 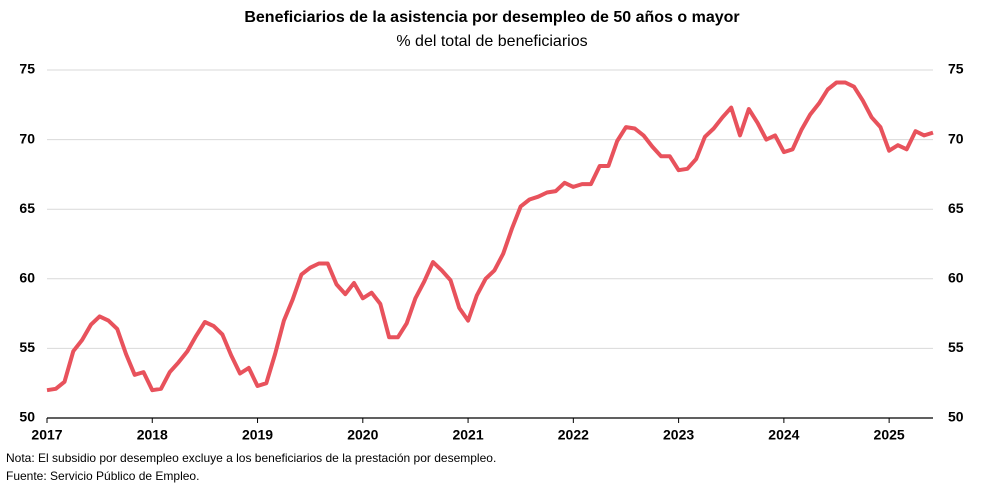 I want to click on x-tick-label: 2025, so click(x=889, y=435).